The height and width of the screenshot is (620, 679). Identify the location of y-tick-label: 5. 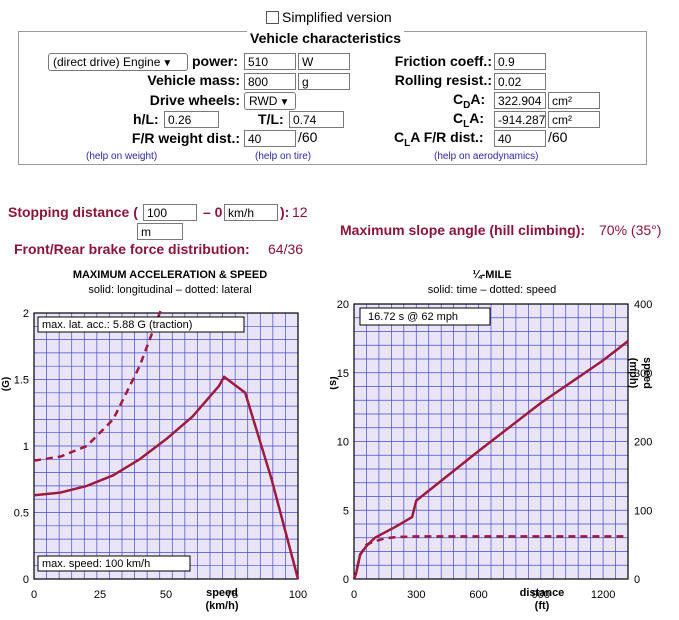
(346, 511).